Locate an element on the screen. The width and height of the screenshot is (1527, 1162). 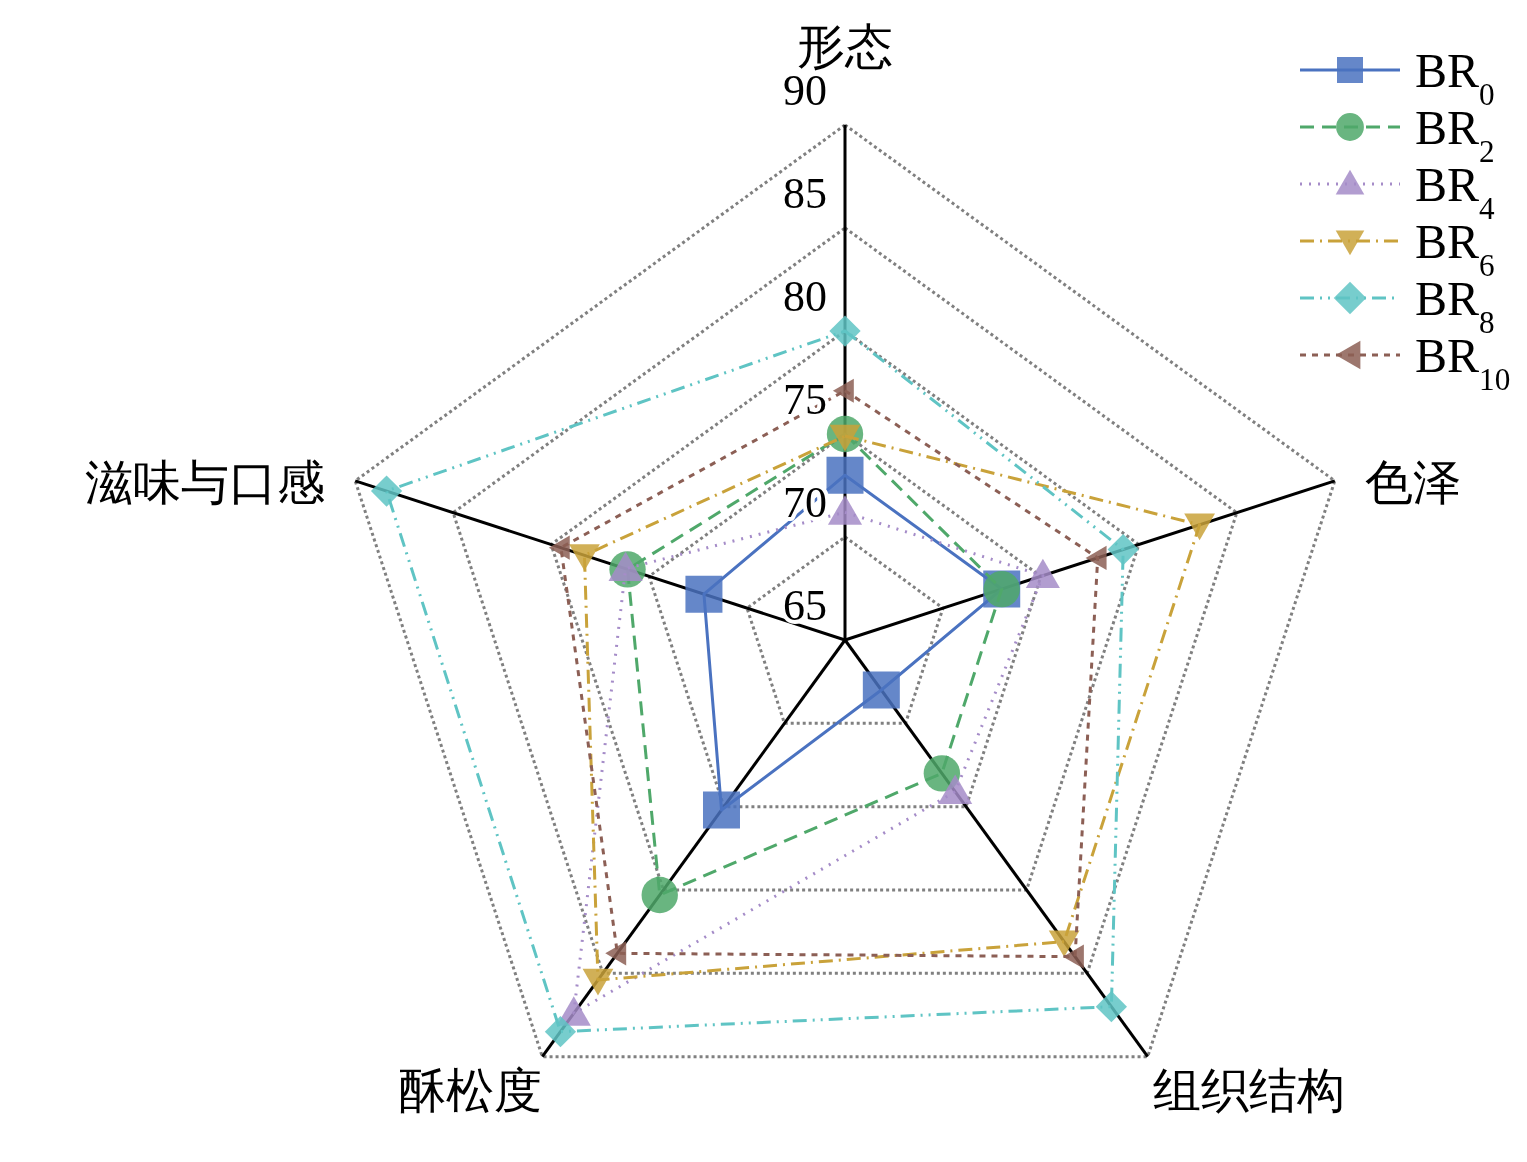
spoke-label: 色泽 is located at coordinates (1412, 482).